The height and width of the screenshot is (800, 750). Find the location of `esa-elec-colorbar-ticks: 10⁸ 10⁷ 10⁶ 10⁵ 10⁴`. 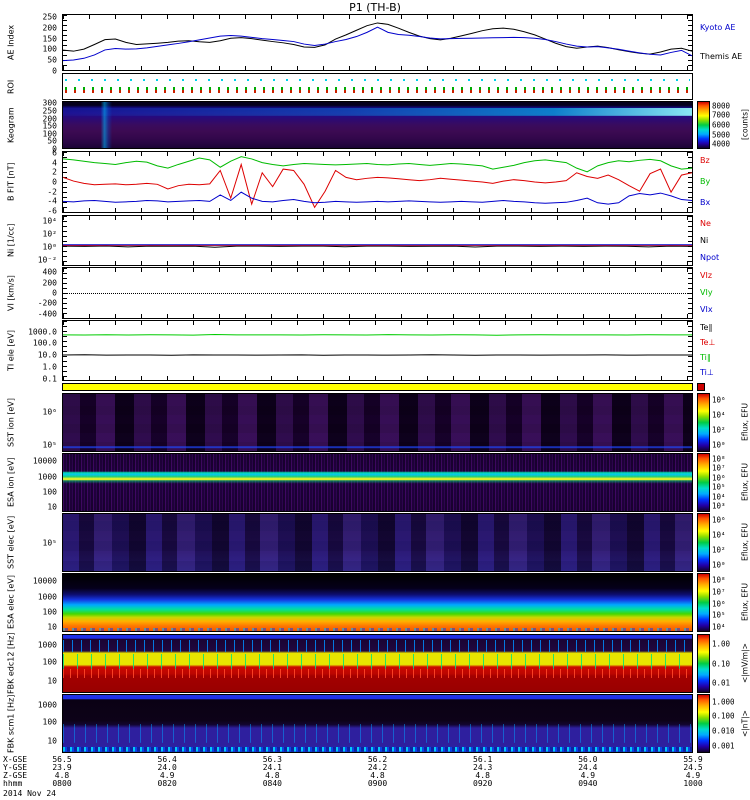

esa-elec-colorbar-ticks: 10⁸ 10⁷ 10⁶ 10⁵ 10⁴ is located at coordinates (725, 602).